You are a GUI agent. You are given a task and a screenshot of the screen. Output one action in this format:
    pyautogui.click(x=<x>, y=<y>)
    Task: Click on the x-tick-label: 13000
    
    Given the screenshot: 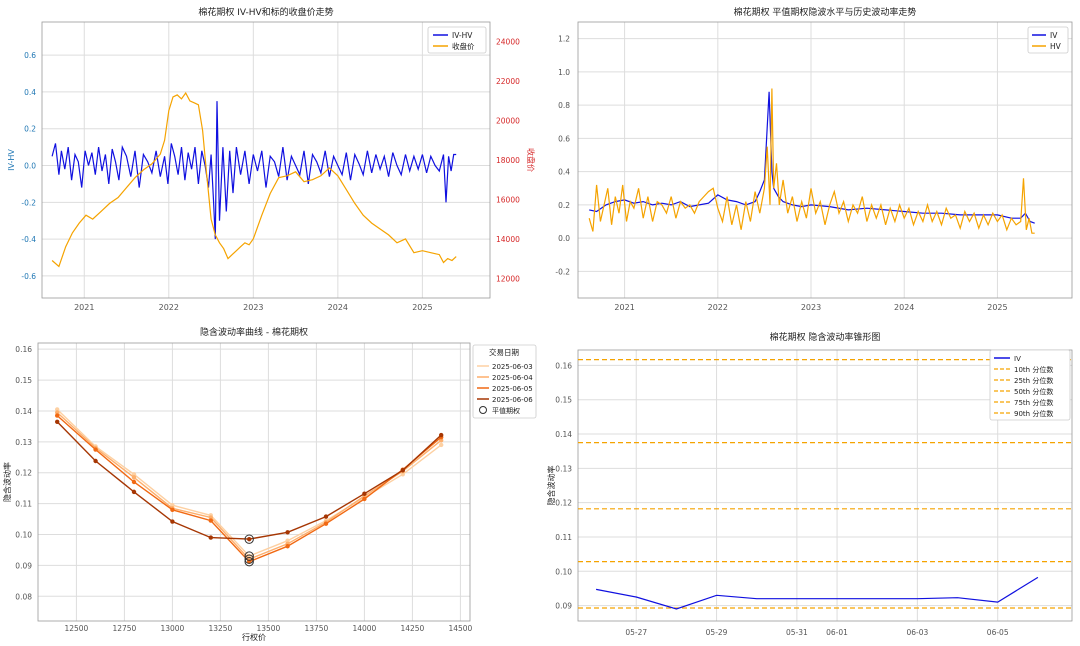 What is the action you would take?
    pyautogui.click(x=172, y=628)
    